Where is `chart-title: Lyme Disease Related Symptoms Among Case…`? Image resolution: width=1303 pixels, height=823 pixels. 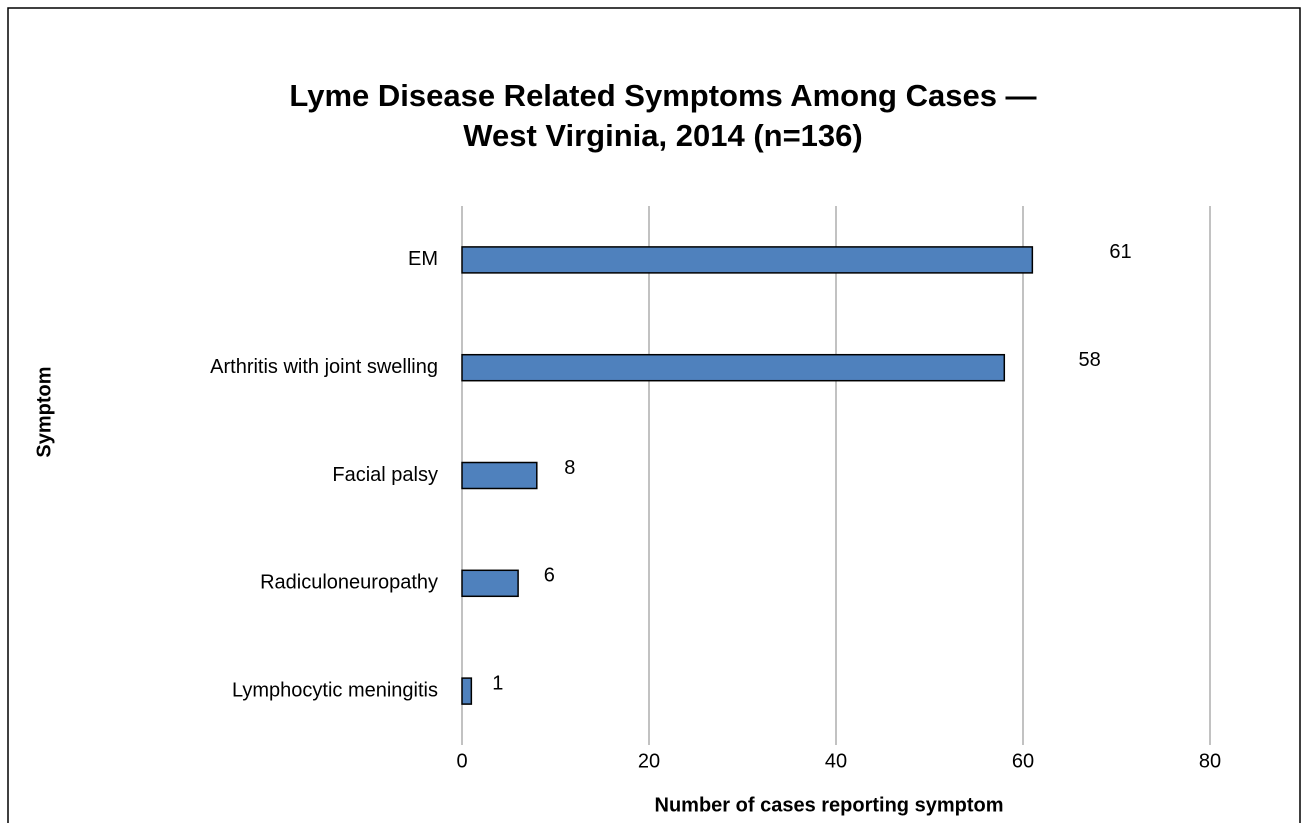
chart-title: Lyme Disease Related Symptoms Among Case… is located at coordinates (662, 95).